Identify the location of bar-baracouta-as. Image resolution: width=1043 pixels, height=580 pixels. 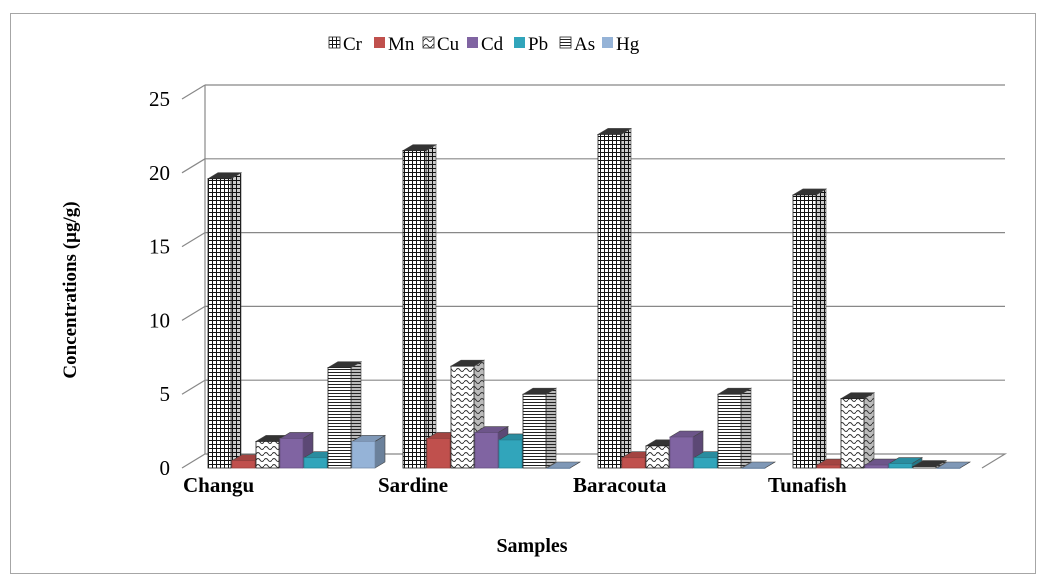
(734, 428).